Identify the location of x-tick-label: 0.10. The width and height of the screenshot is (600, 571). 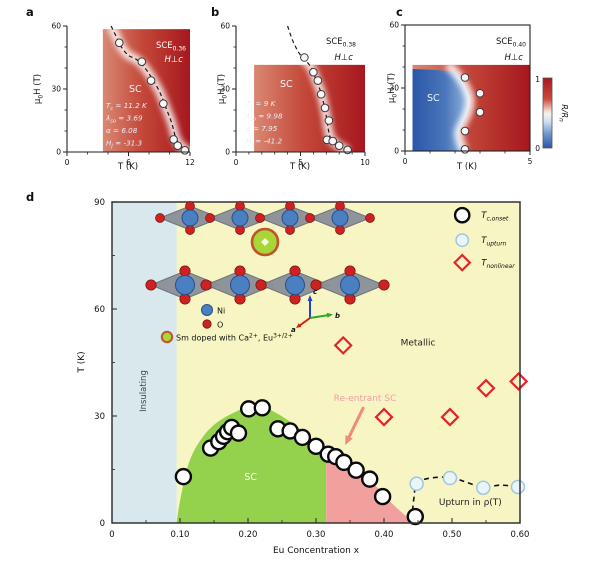
(180, 535).